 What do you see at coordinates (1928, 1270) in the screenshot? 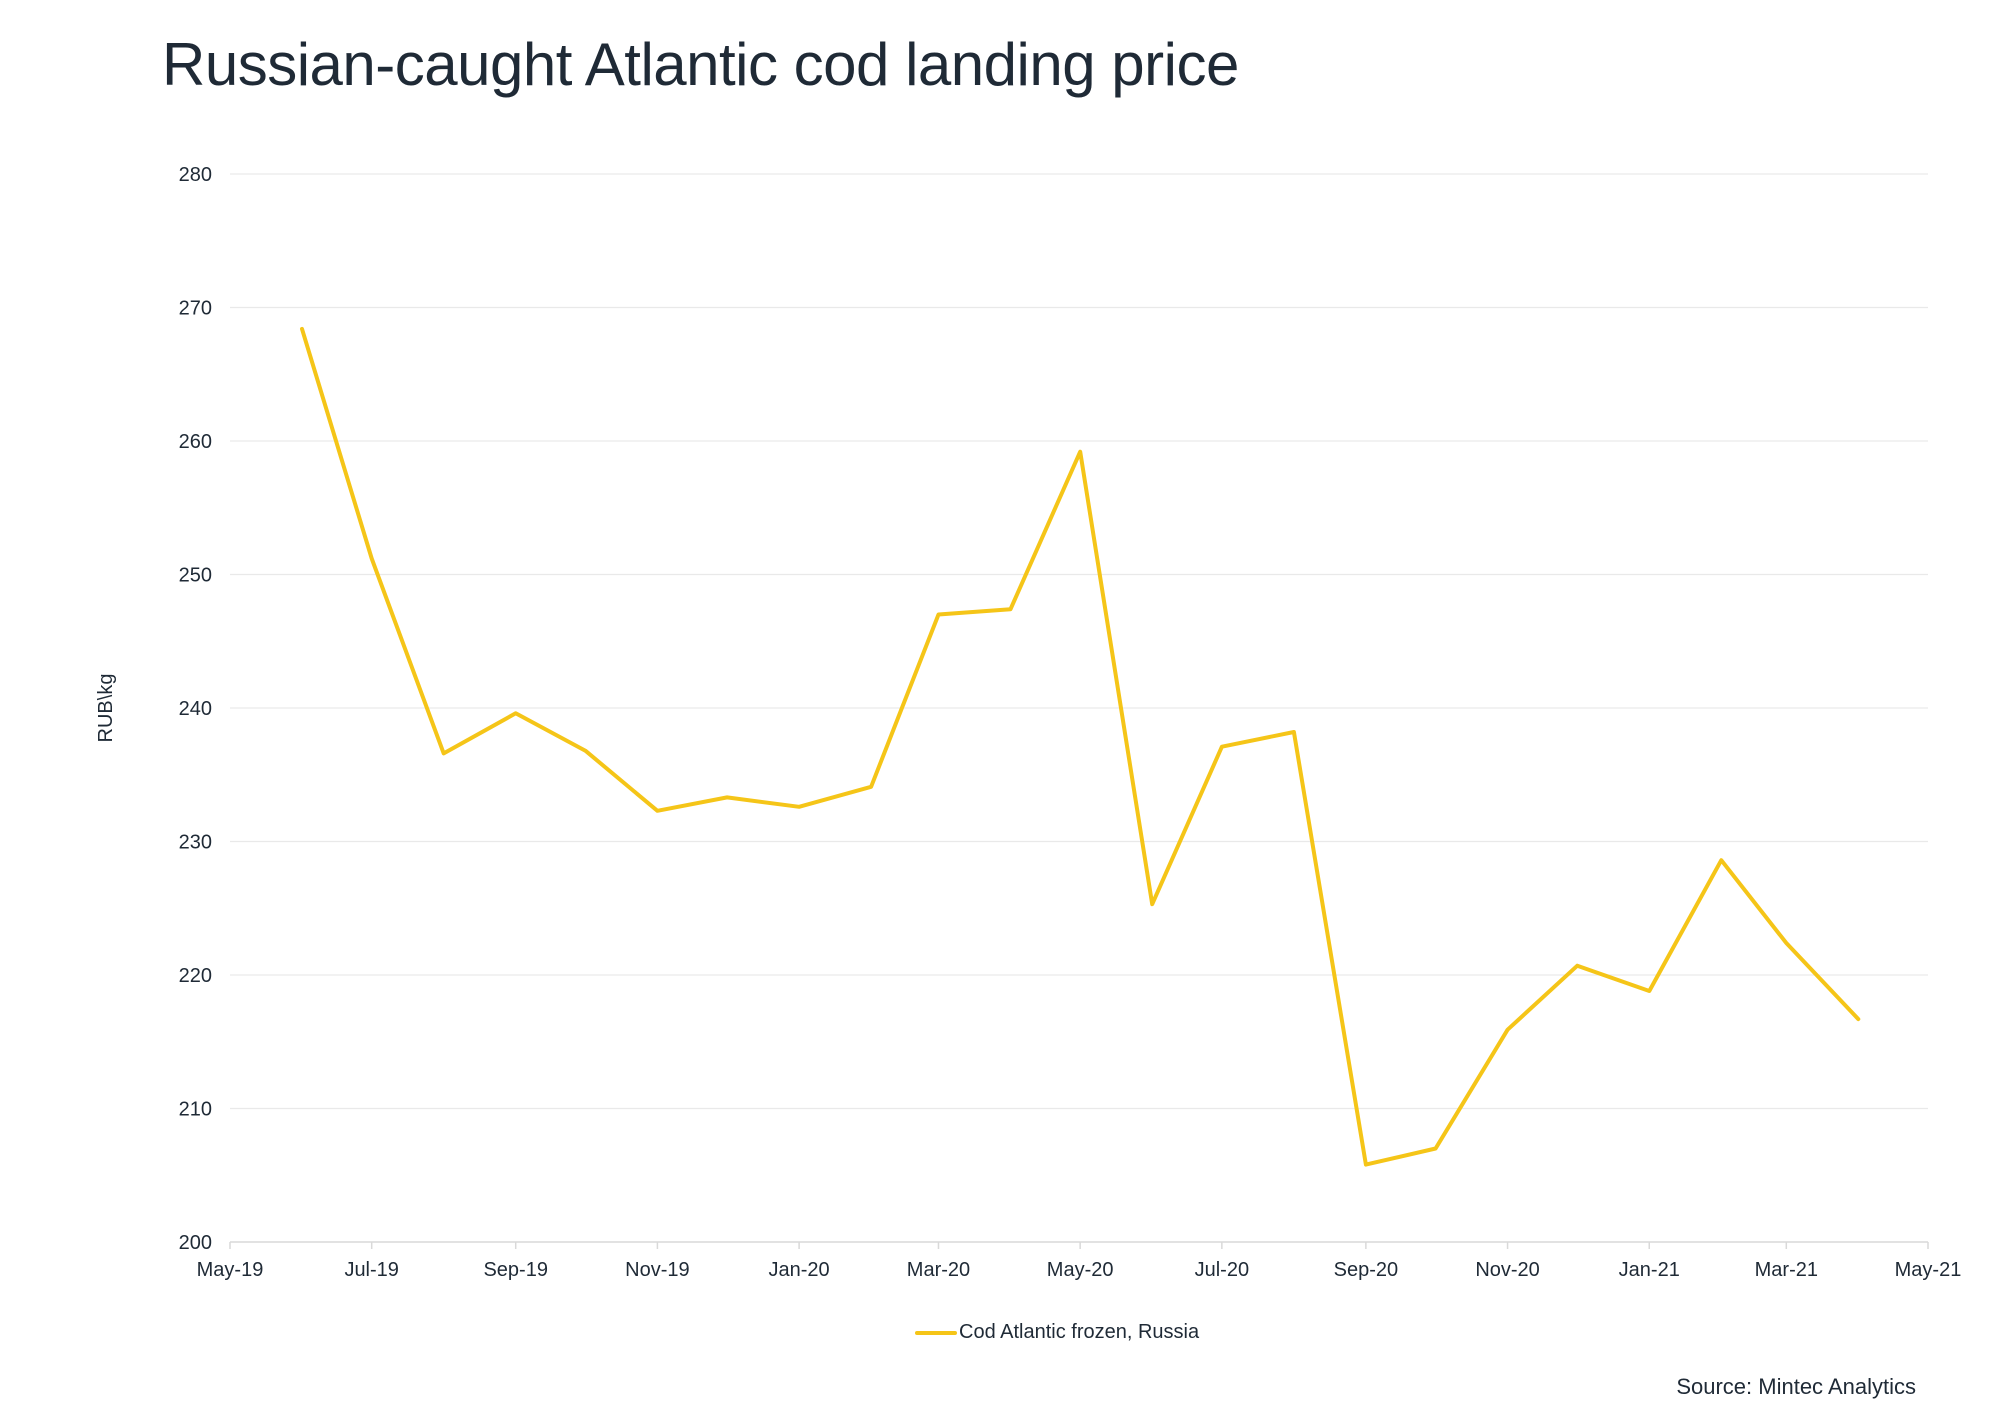
I see `x-tick-label: May-21` at bounding box center [1928, 1270].